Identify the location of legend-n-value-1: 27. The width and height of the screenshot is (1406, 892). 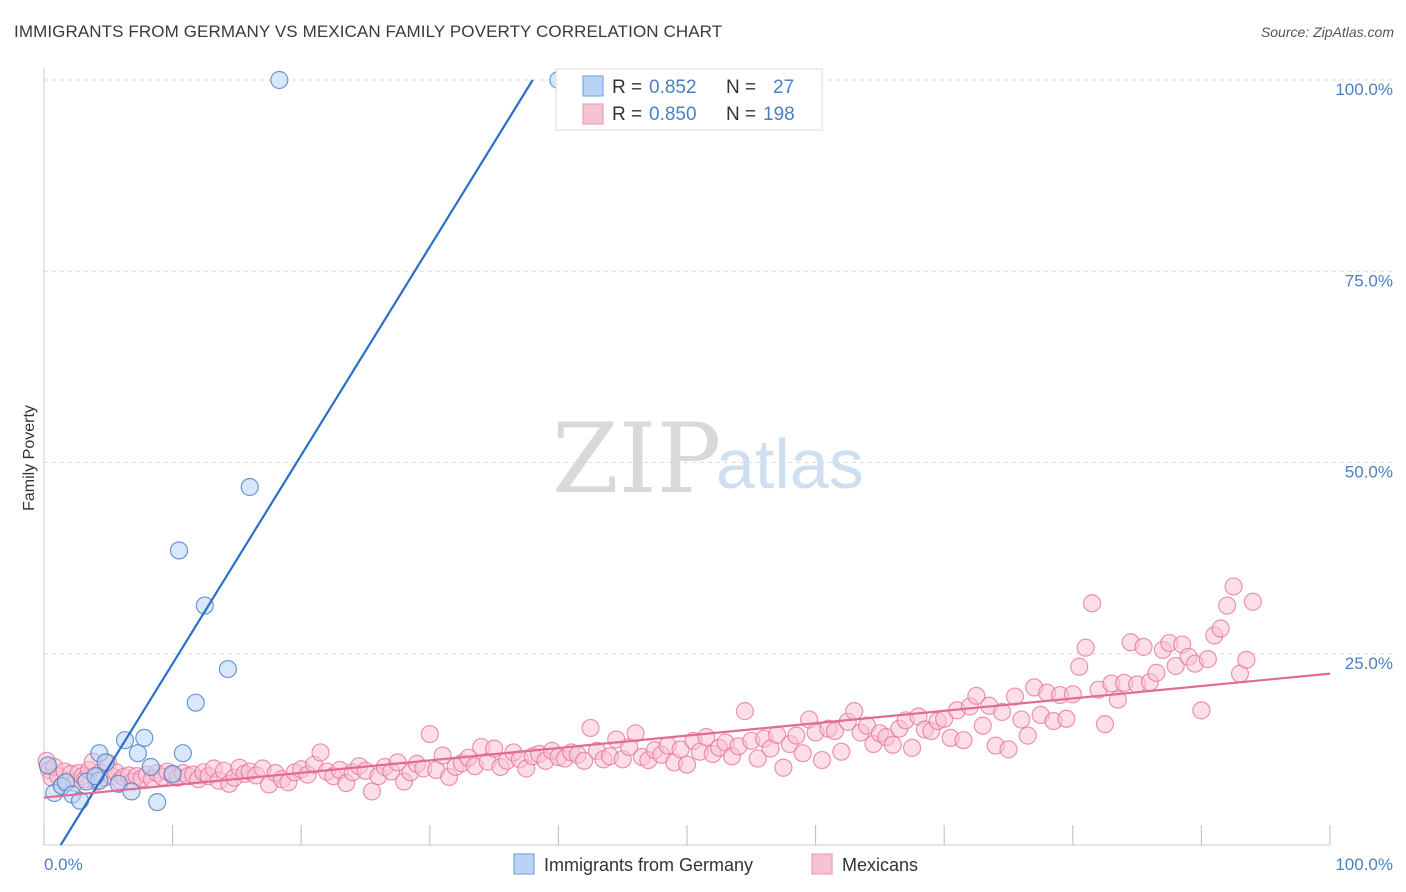
(783, 87).